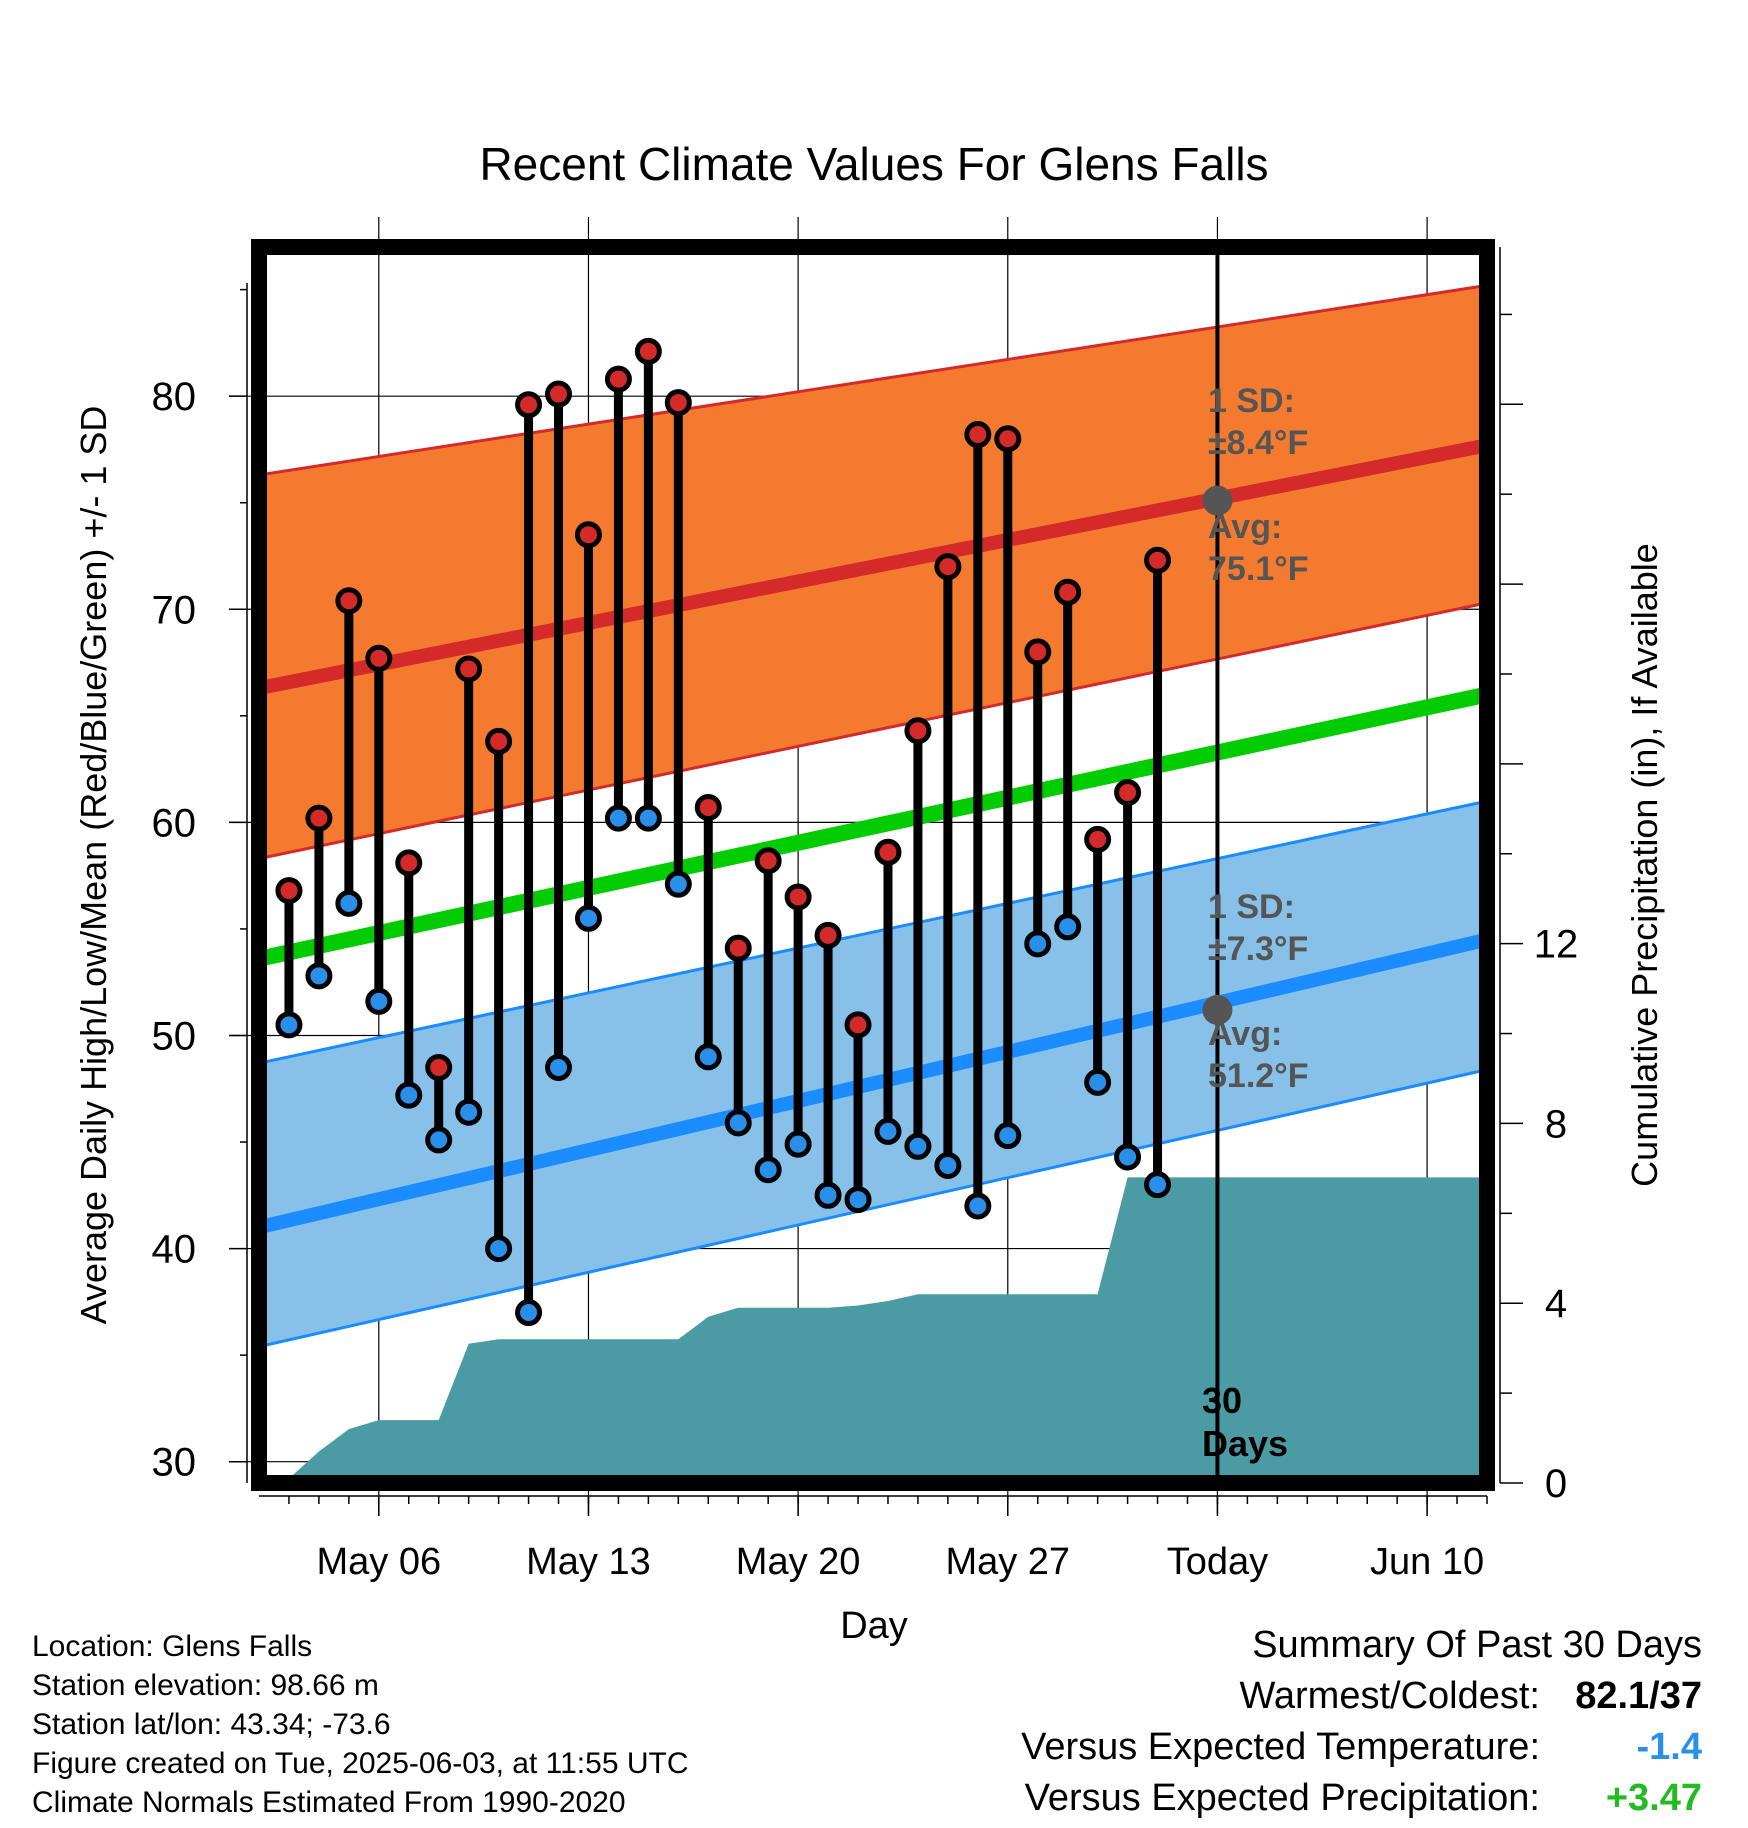  What do you see at coordinates (798, 1562) in the screenshot?
I see `x-tick-label: May 20` at bounding box center [798, 1562].